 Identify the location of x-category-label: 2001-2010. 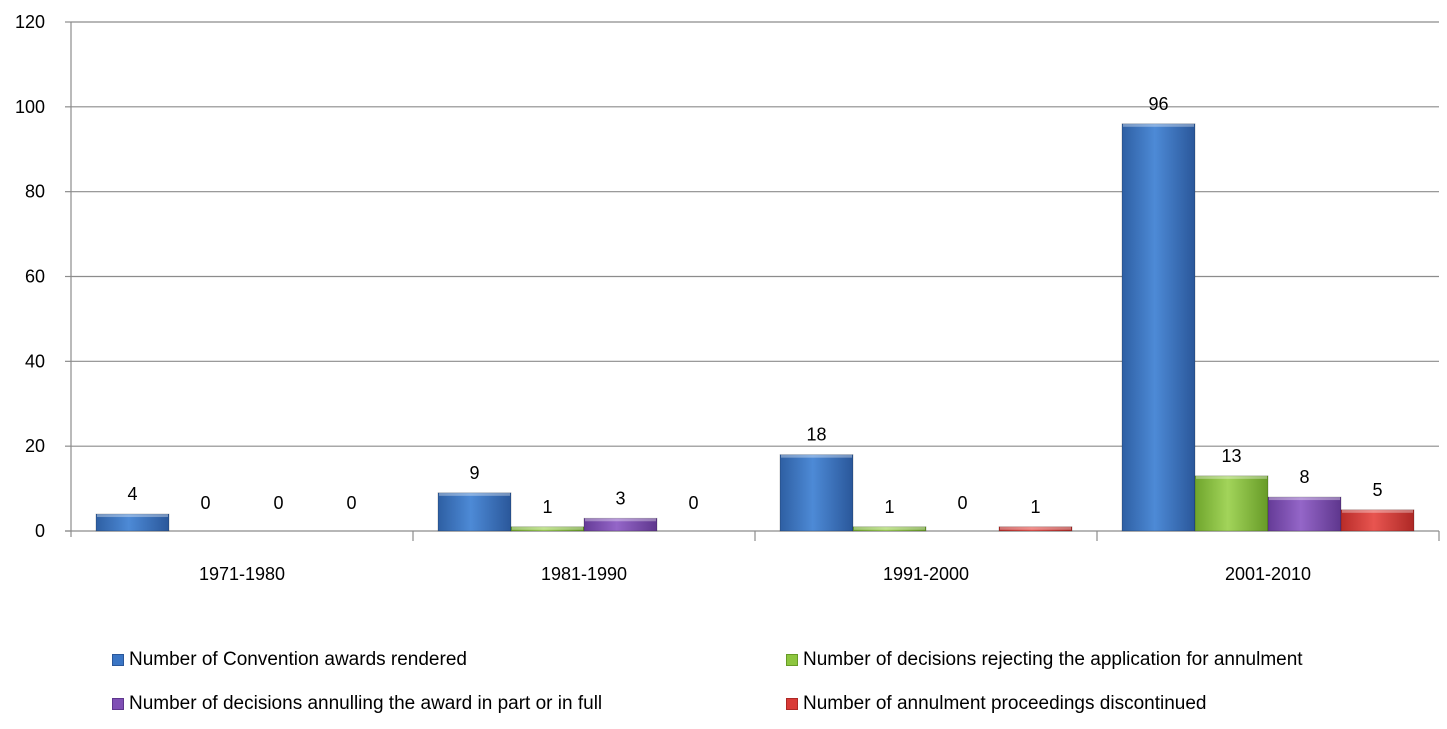
(1268, 574).